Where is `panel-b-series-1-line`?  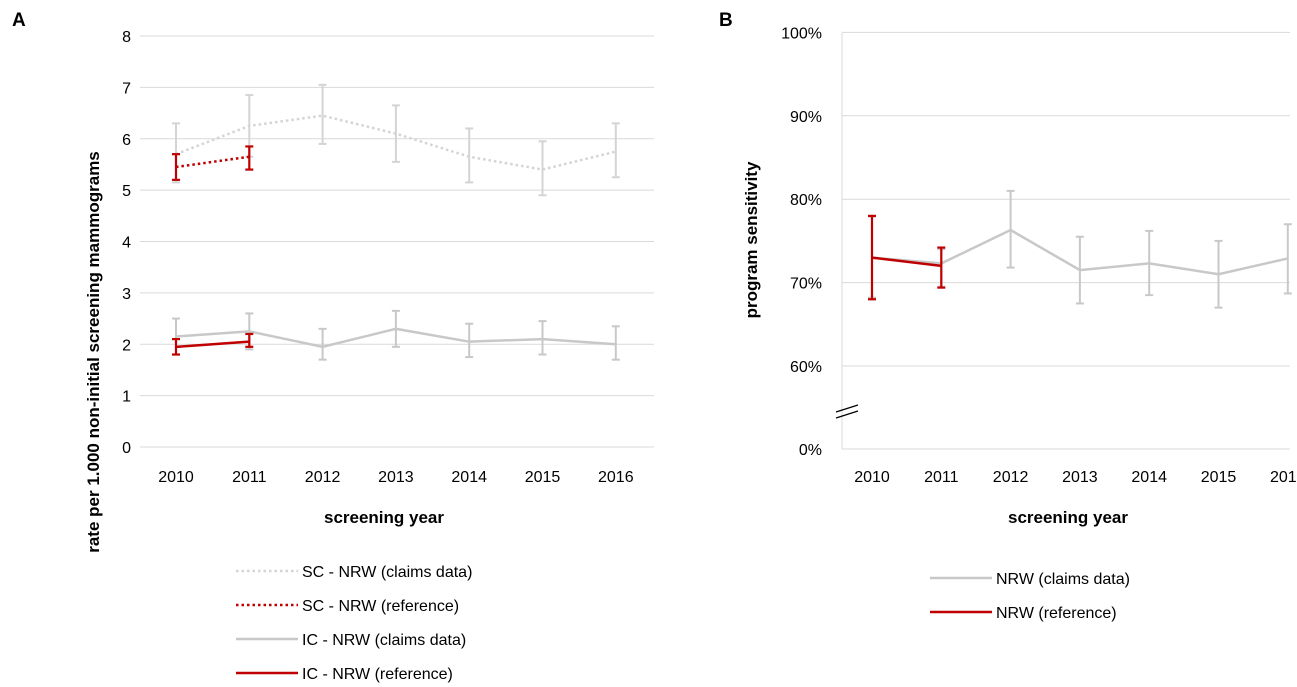 panel-b-series-1-line is located at coordinates (906, 262).